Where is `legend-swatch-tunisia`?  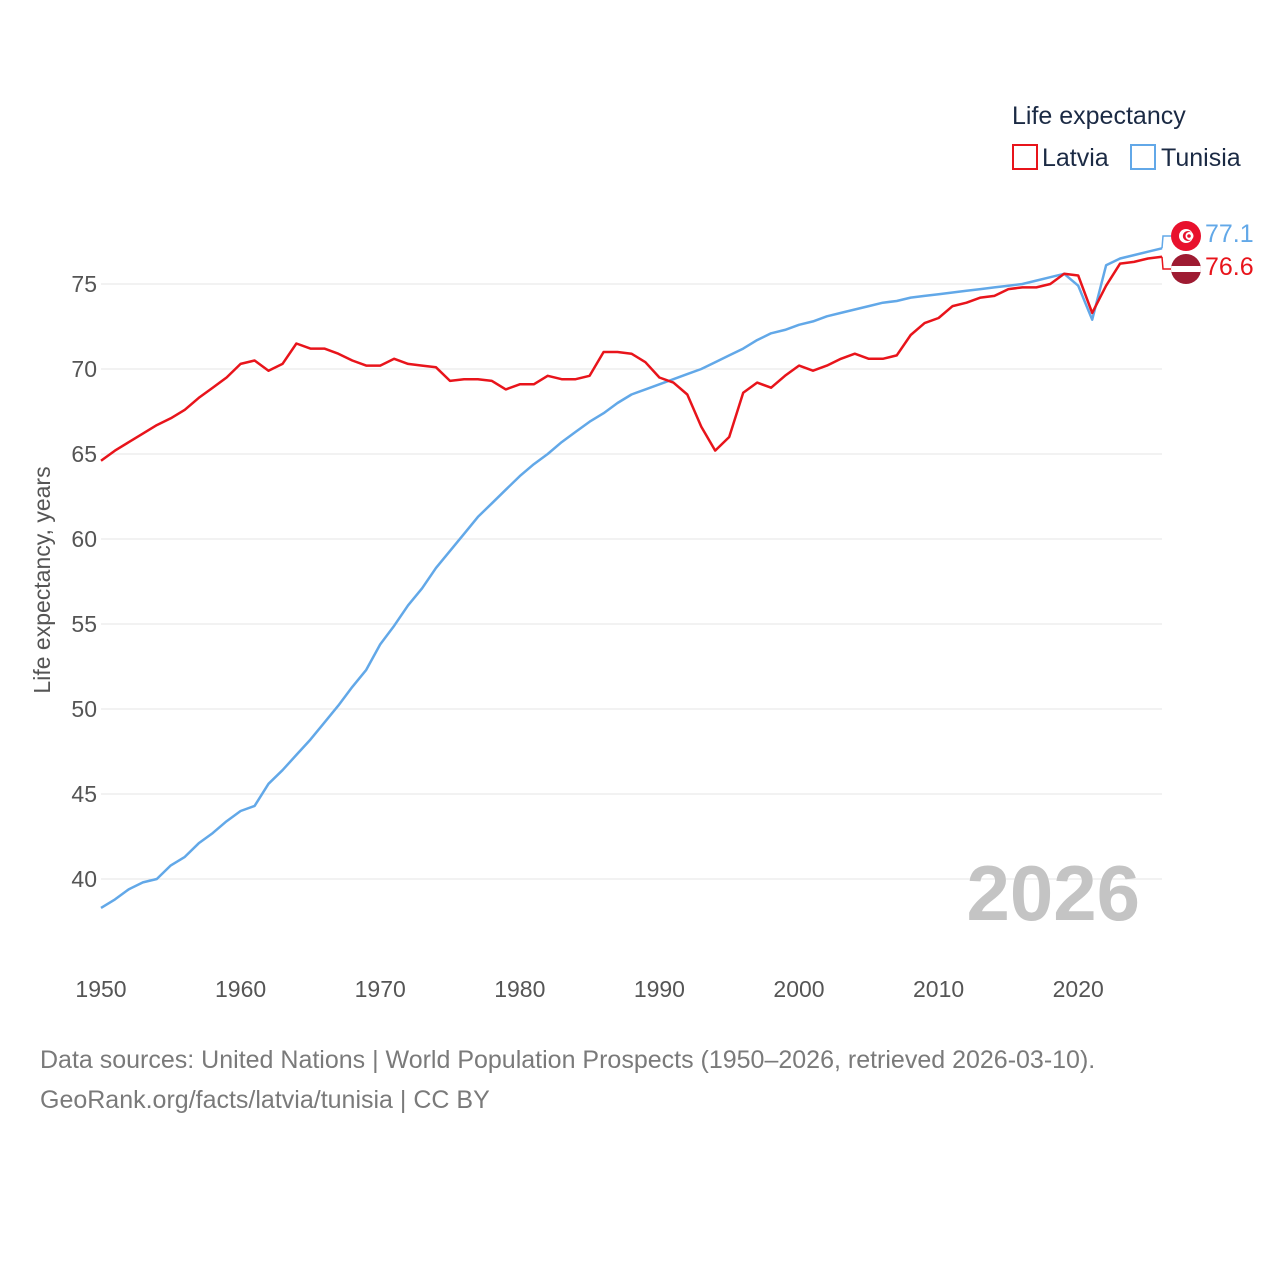 legend-swatch-tunisia is located at coordinates (1143, 157).